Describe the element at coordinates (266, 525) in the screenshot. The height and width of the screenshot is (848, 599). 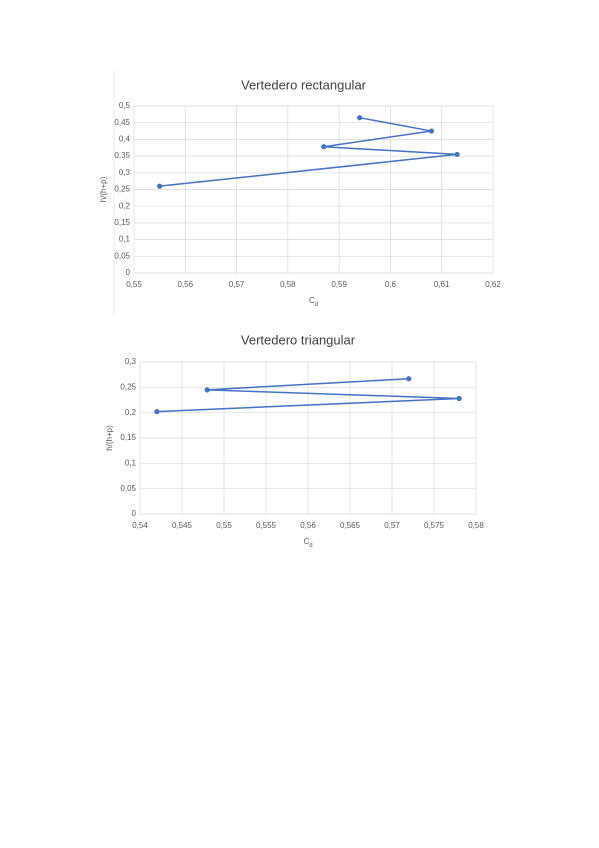
I see `x-tick-label: 0,555` at that location.